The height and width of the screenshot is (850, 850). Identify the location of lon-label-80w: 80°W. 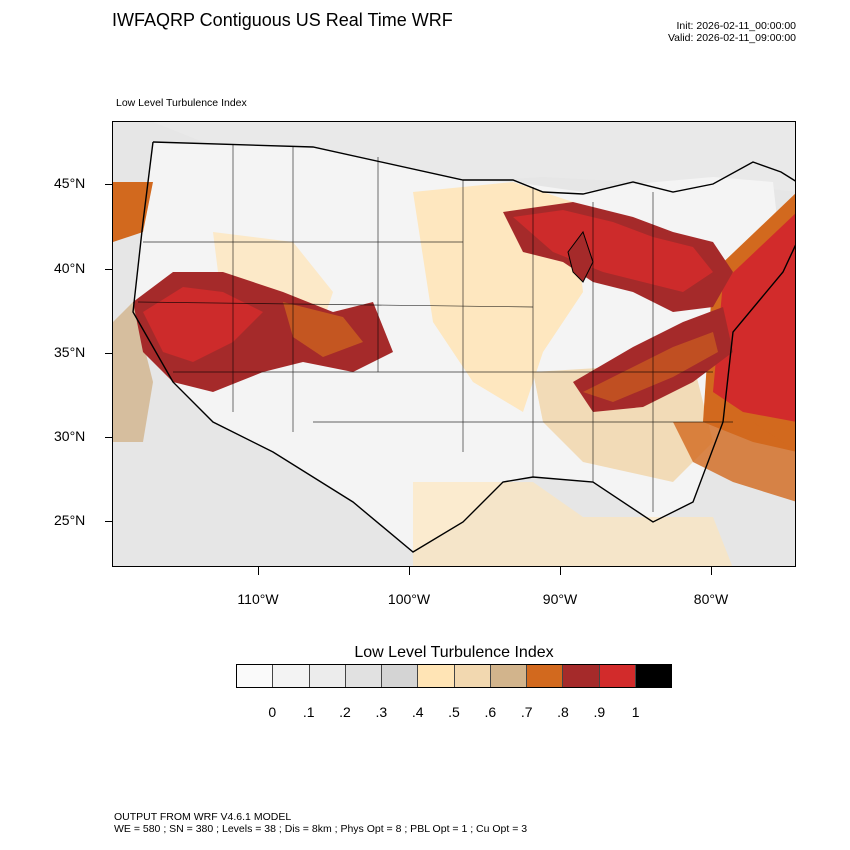
(711, 599).